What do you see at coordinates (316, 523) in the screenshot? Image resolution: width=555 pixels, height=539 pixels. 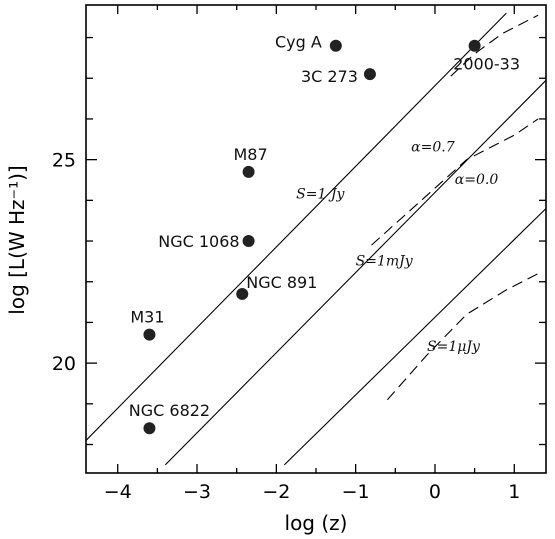 I see `x-axis-label: log (z)` at bounding box center [316, 523].